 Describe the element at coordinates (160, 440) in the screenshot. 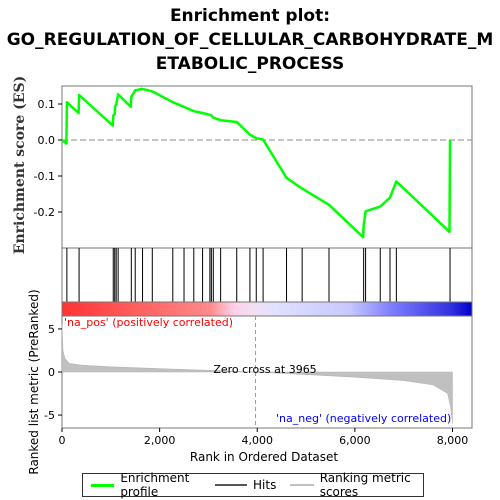

I see `x-tick-label: 2,000` at that location.